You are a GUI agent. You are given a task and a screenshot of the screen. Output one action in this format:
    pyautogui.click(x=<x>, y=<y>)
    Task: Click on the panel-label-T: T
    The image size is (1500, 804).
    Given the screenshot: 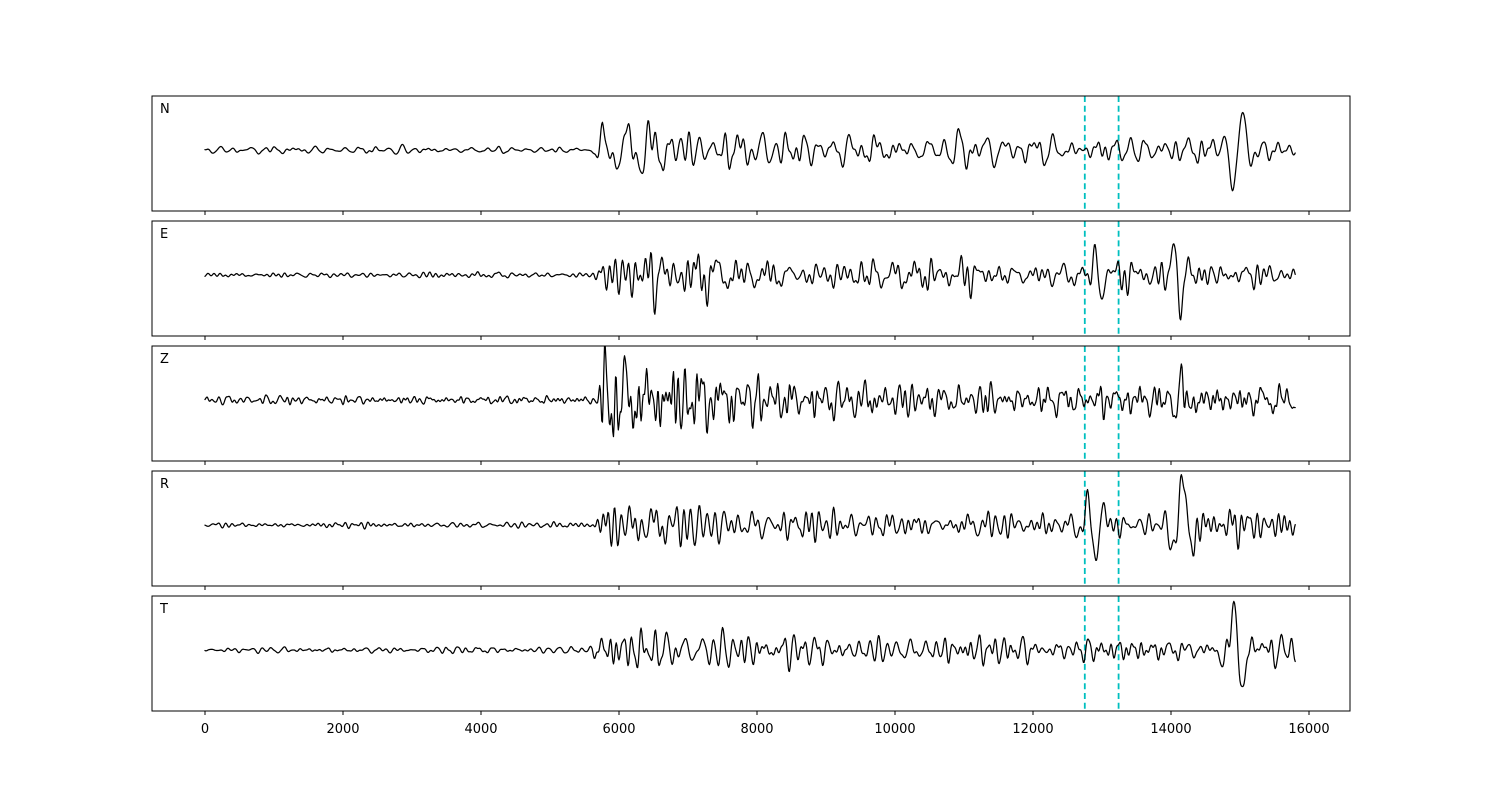 What is the action you would take?
    pyautogui.click(x=163, y=609)
    